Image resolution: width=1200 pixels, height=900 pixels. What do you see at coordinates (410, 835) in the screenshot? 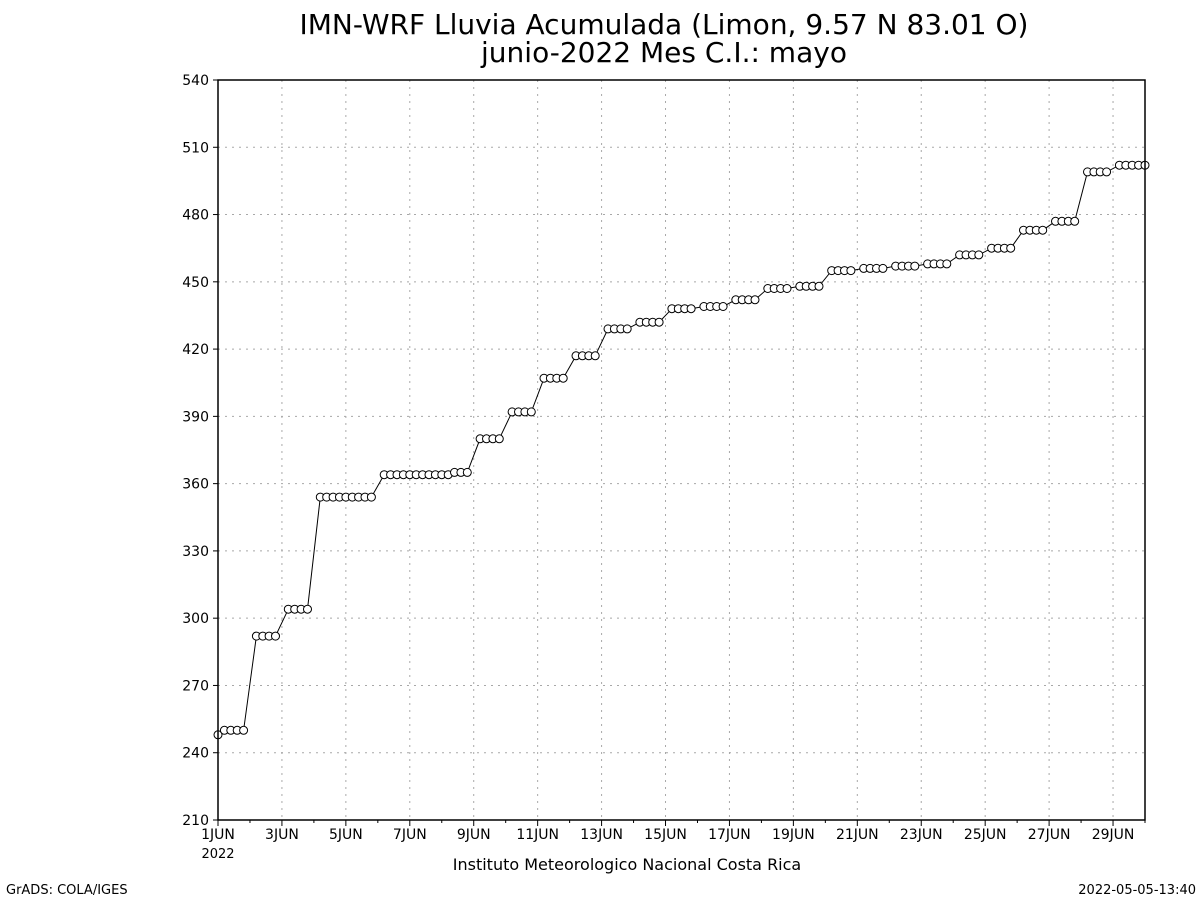
I see `x-tick-label: 7JUN` at bounding box center [410, 835].